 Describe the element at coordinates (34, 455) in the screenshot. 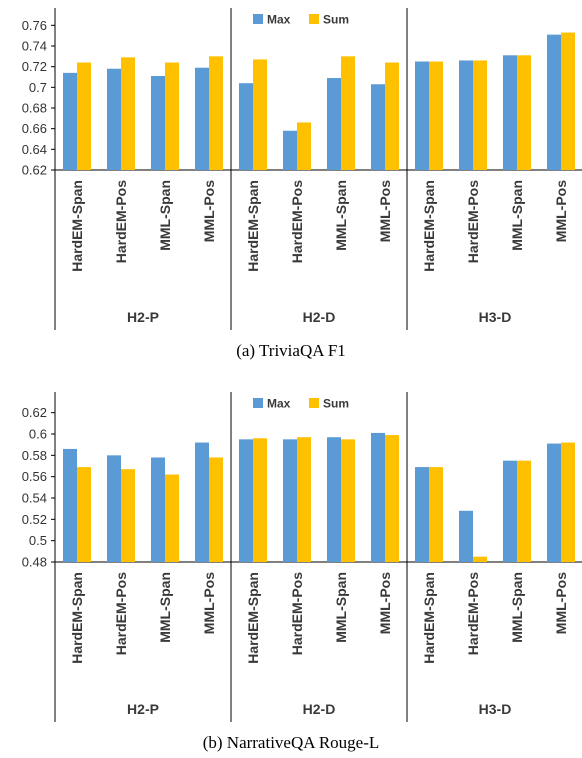

I see `y-tick-label: 0.58` at that location.